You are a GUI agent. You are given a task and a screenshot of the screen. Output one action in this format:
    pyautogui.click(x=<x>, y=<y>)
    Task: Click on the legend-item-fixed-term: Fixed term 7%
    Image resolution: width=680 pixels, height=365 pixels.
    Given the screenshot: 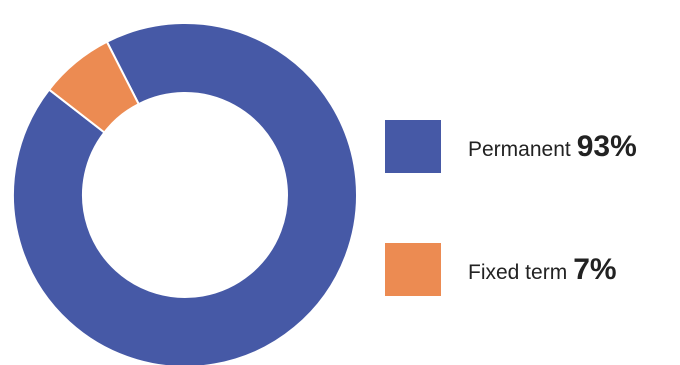 What is the action you would take?
    pyautogui.click(x=501, y=269)
    